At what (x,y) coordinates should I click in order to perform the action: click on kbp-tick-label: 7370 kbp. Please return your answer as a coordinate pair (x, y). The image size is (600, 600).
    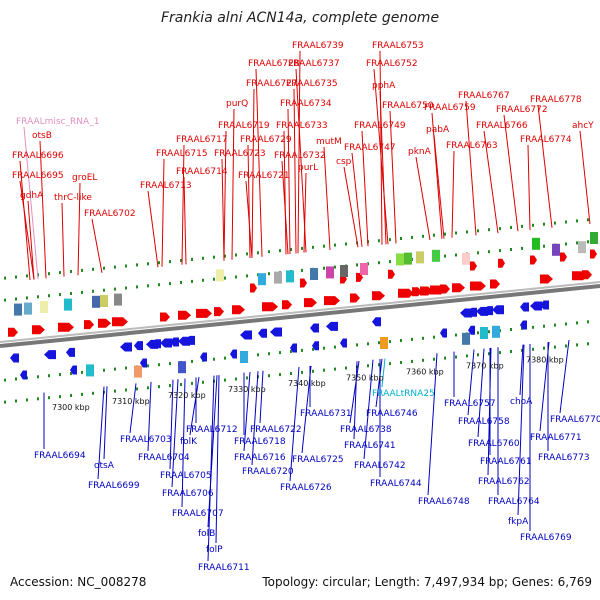
    Looking at the image, I should click on (485, 365).